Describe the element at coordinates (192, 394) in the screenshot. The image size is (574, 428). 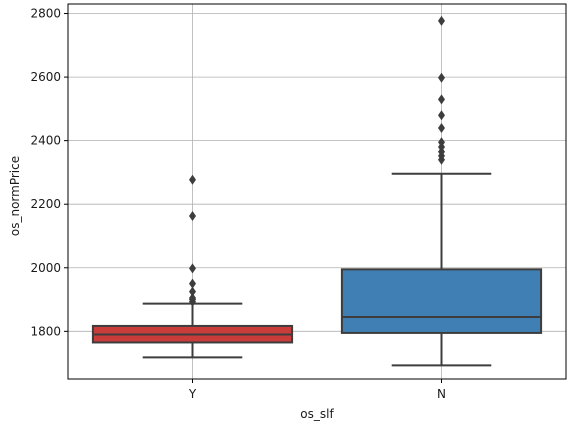
I see `x-tick-label: Y` at that location.